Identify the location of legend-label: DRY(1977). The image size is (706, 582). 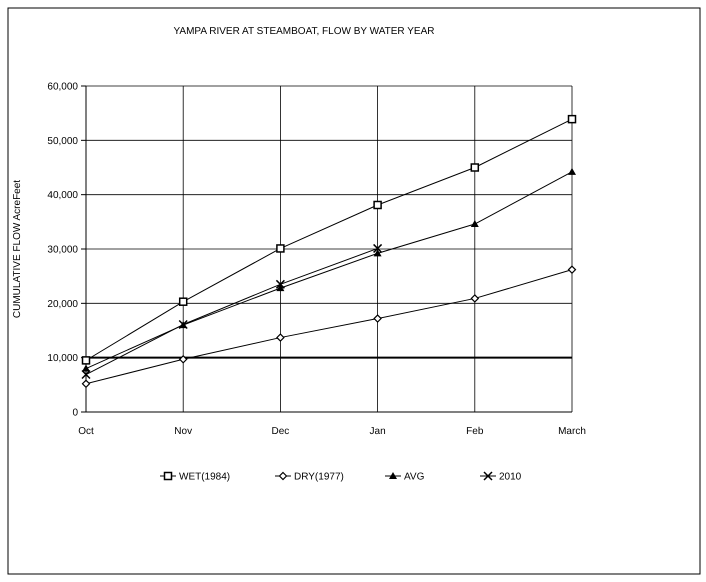
(319, 477).